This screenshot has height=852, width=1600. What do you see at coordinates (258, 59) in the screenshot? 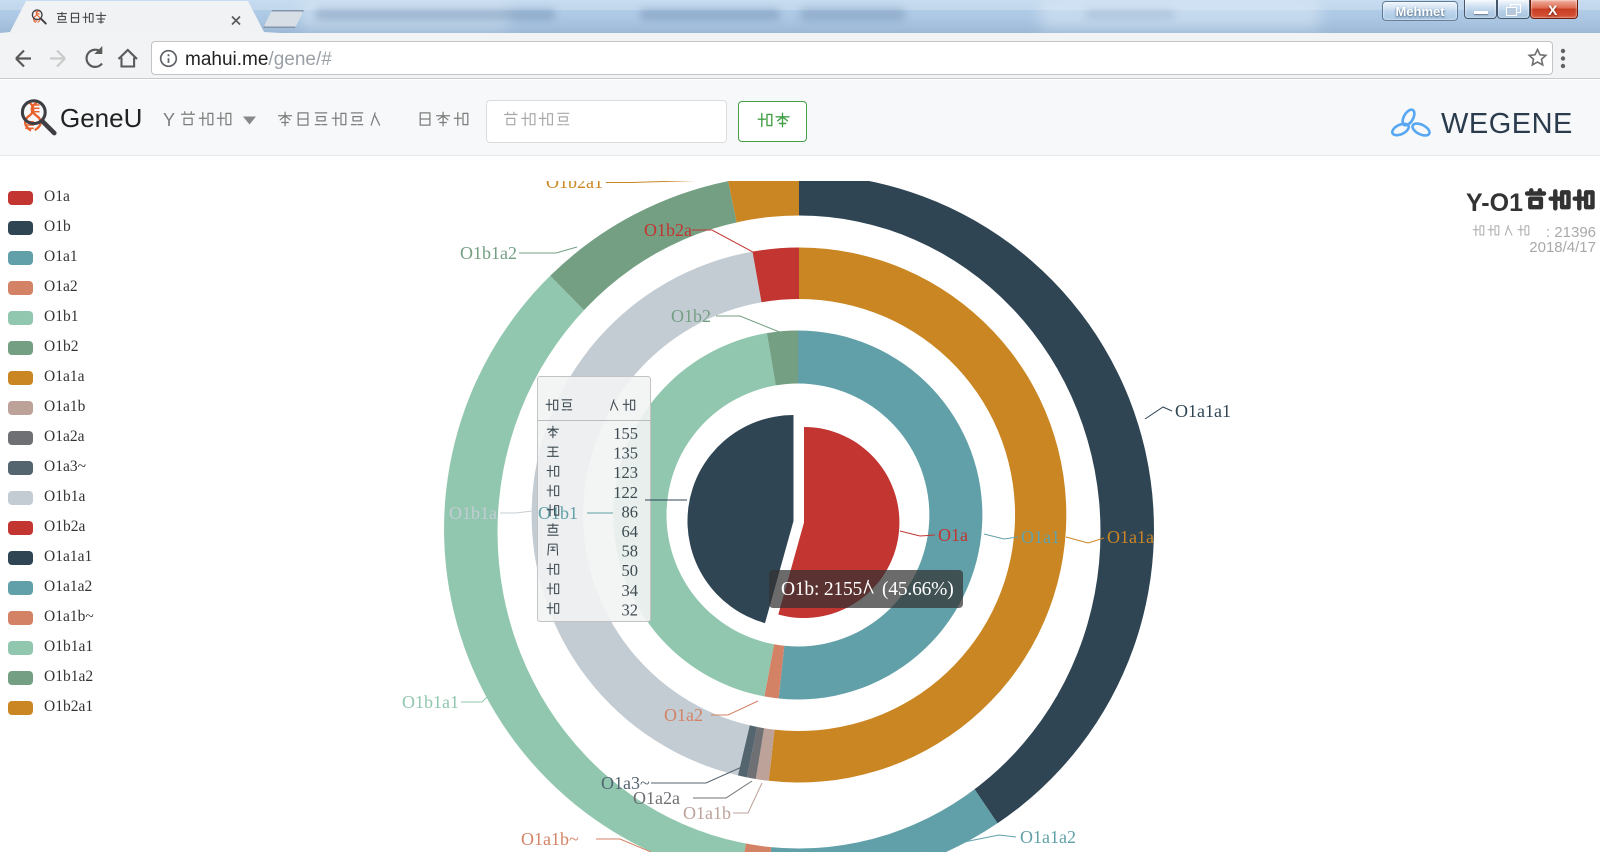
I see `svg-text: mahui.me/gene/#` at bounding box center [258, 59].